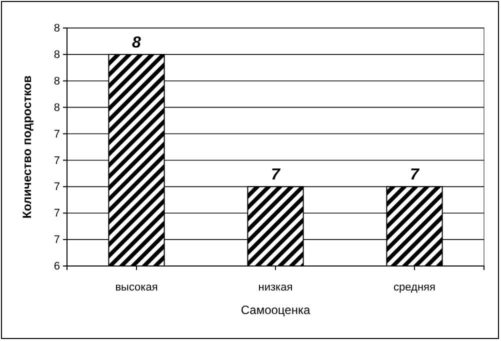 This screenshot has width=501, height=341. Describe the element at coordinates (137, 43) in the screenshot. I see `data-label: 8` at that location.